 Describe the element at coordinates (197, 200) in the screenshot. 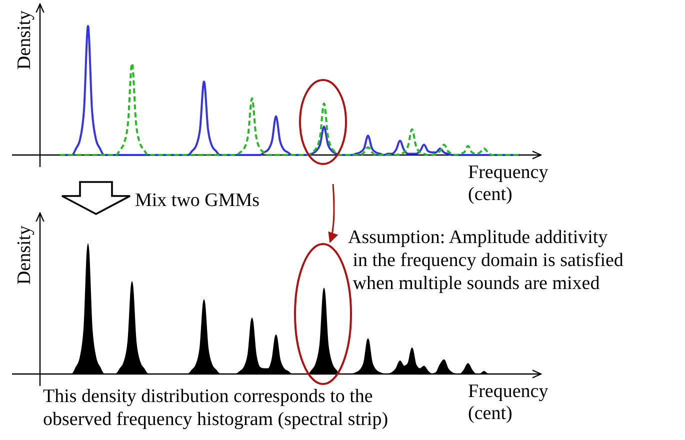

I see `text: Mix two GMMs` at that location.